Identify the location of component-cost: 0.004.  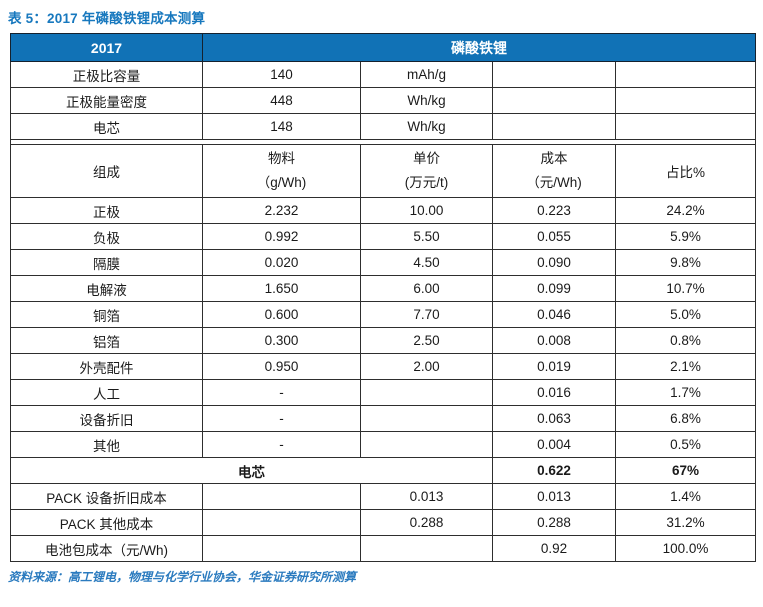
(554, 444).